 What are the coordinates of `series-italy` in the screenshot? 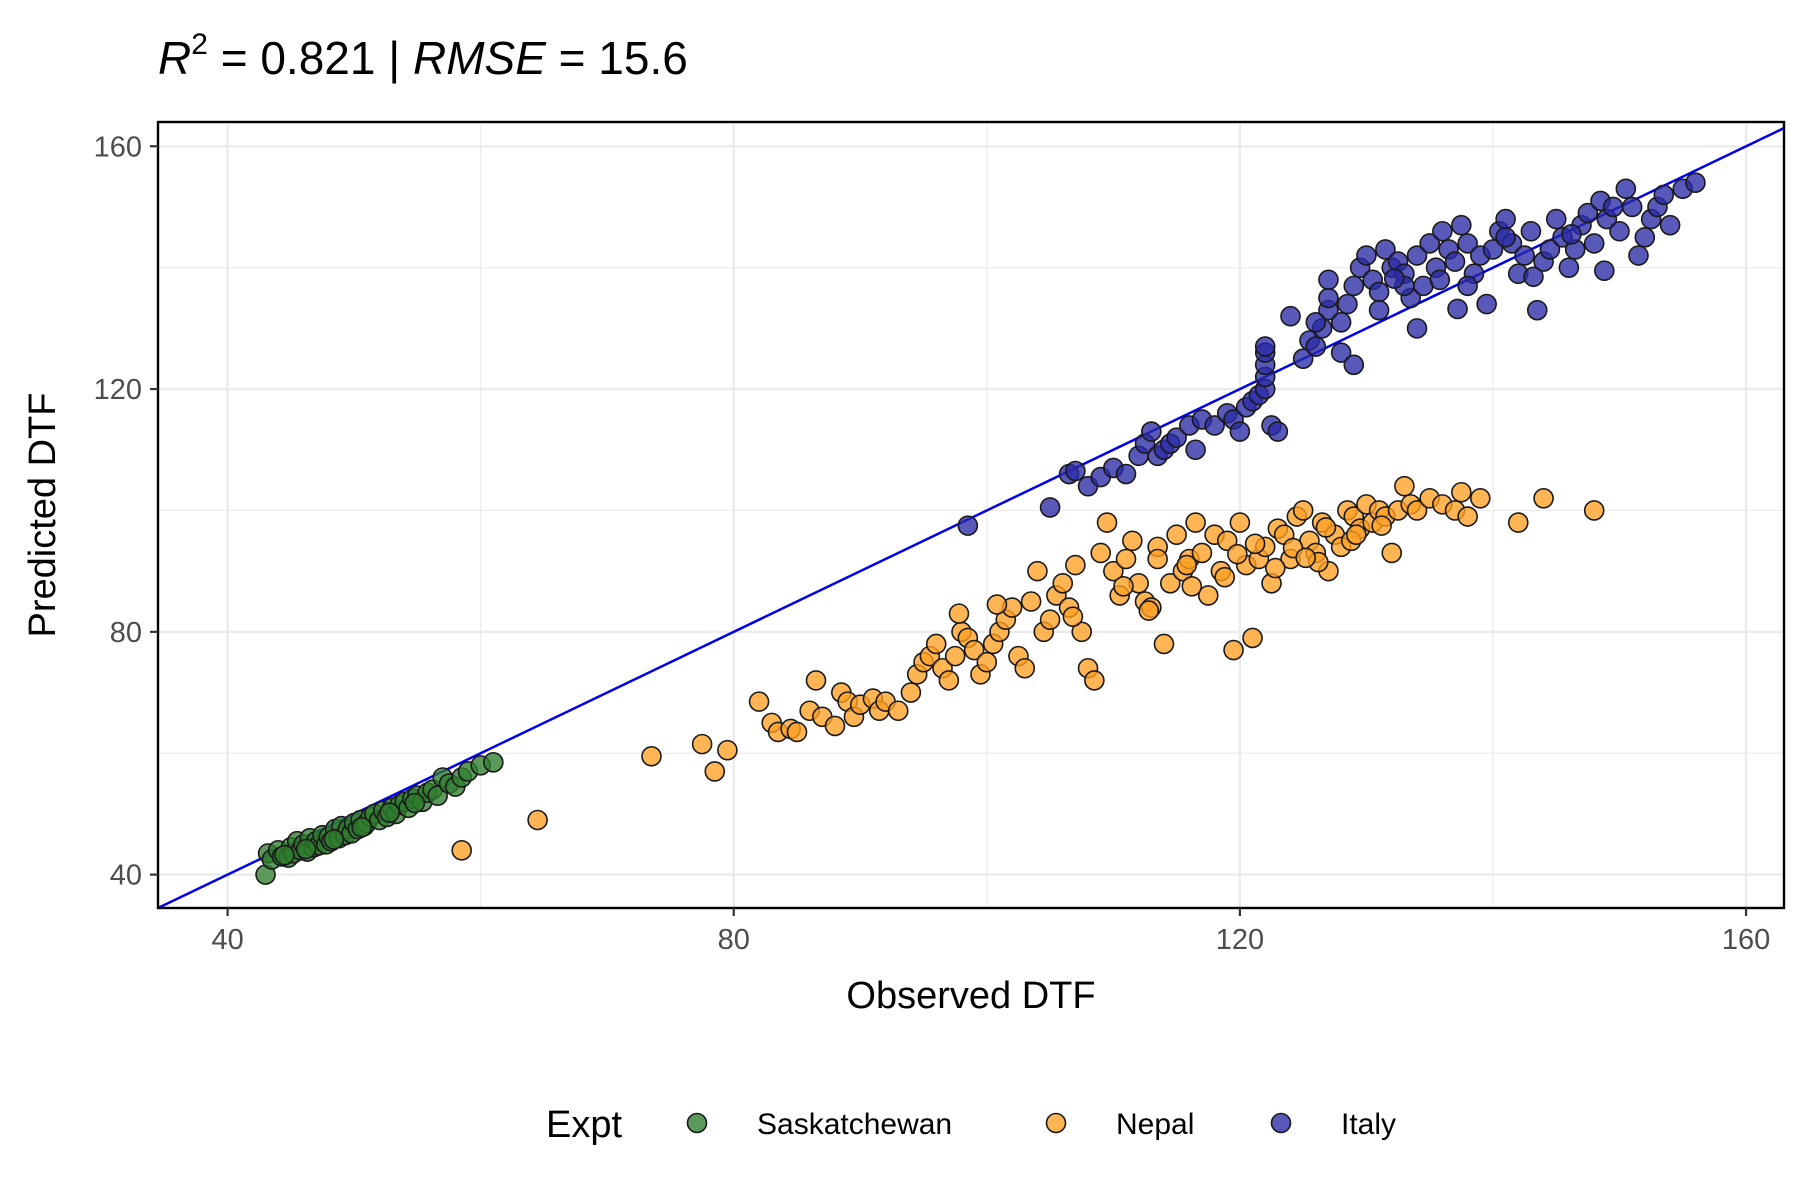 It's located at (1331, 354).